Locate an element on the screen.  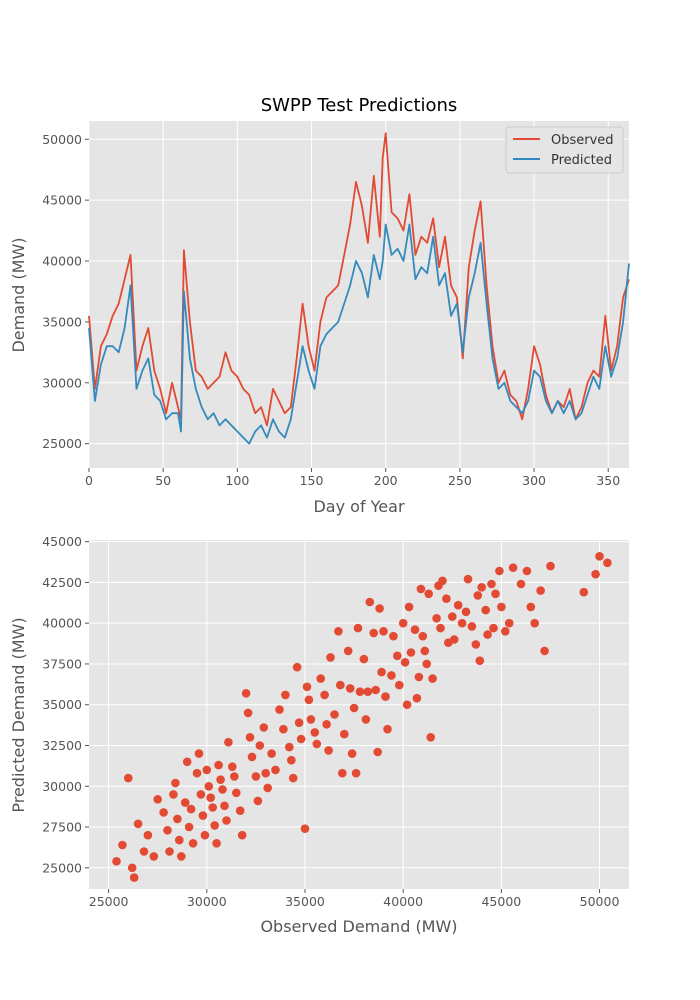
scatter-chart-y-tick-label: 35000 is located at coordinates (62, 704).